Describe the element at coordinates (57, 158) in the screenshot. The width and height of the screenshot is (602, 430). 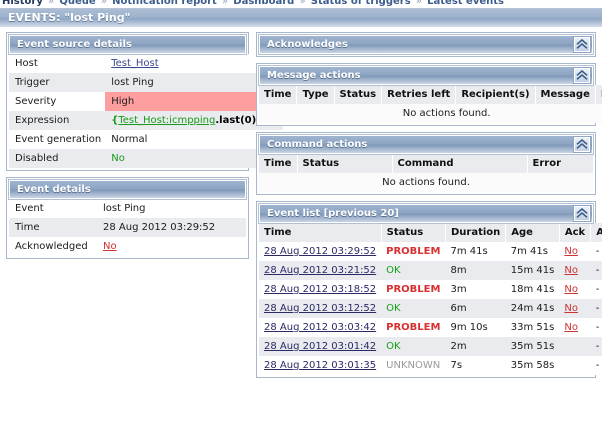
I see `row-label-disabled: Disabled` at that location.